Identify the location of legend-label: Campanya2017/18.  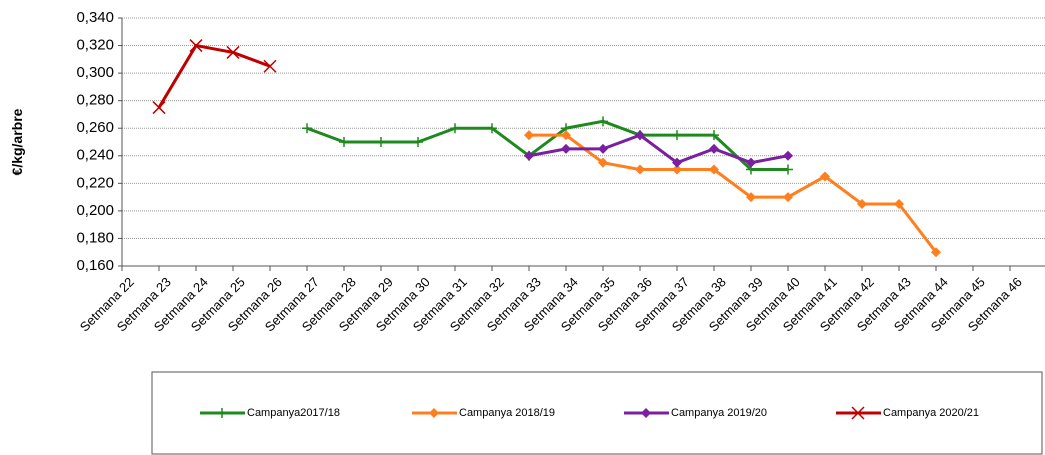
(293, 413).